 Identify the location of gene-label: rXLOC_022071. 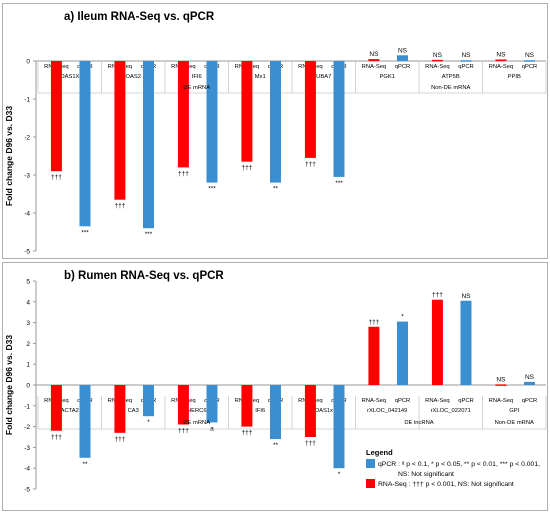
(451, 411).